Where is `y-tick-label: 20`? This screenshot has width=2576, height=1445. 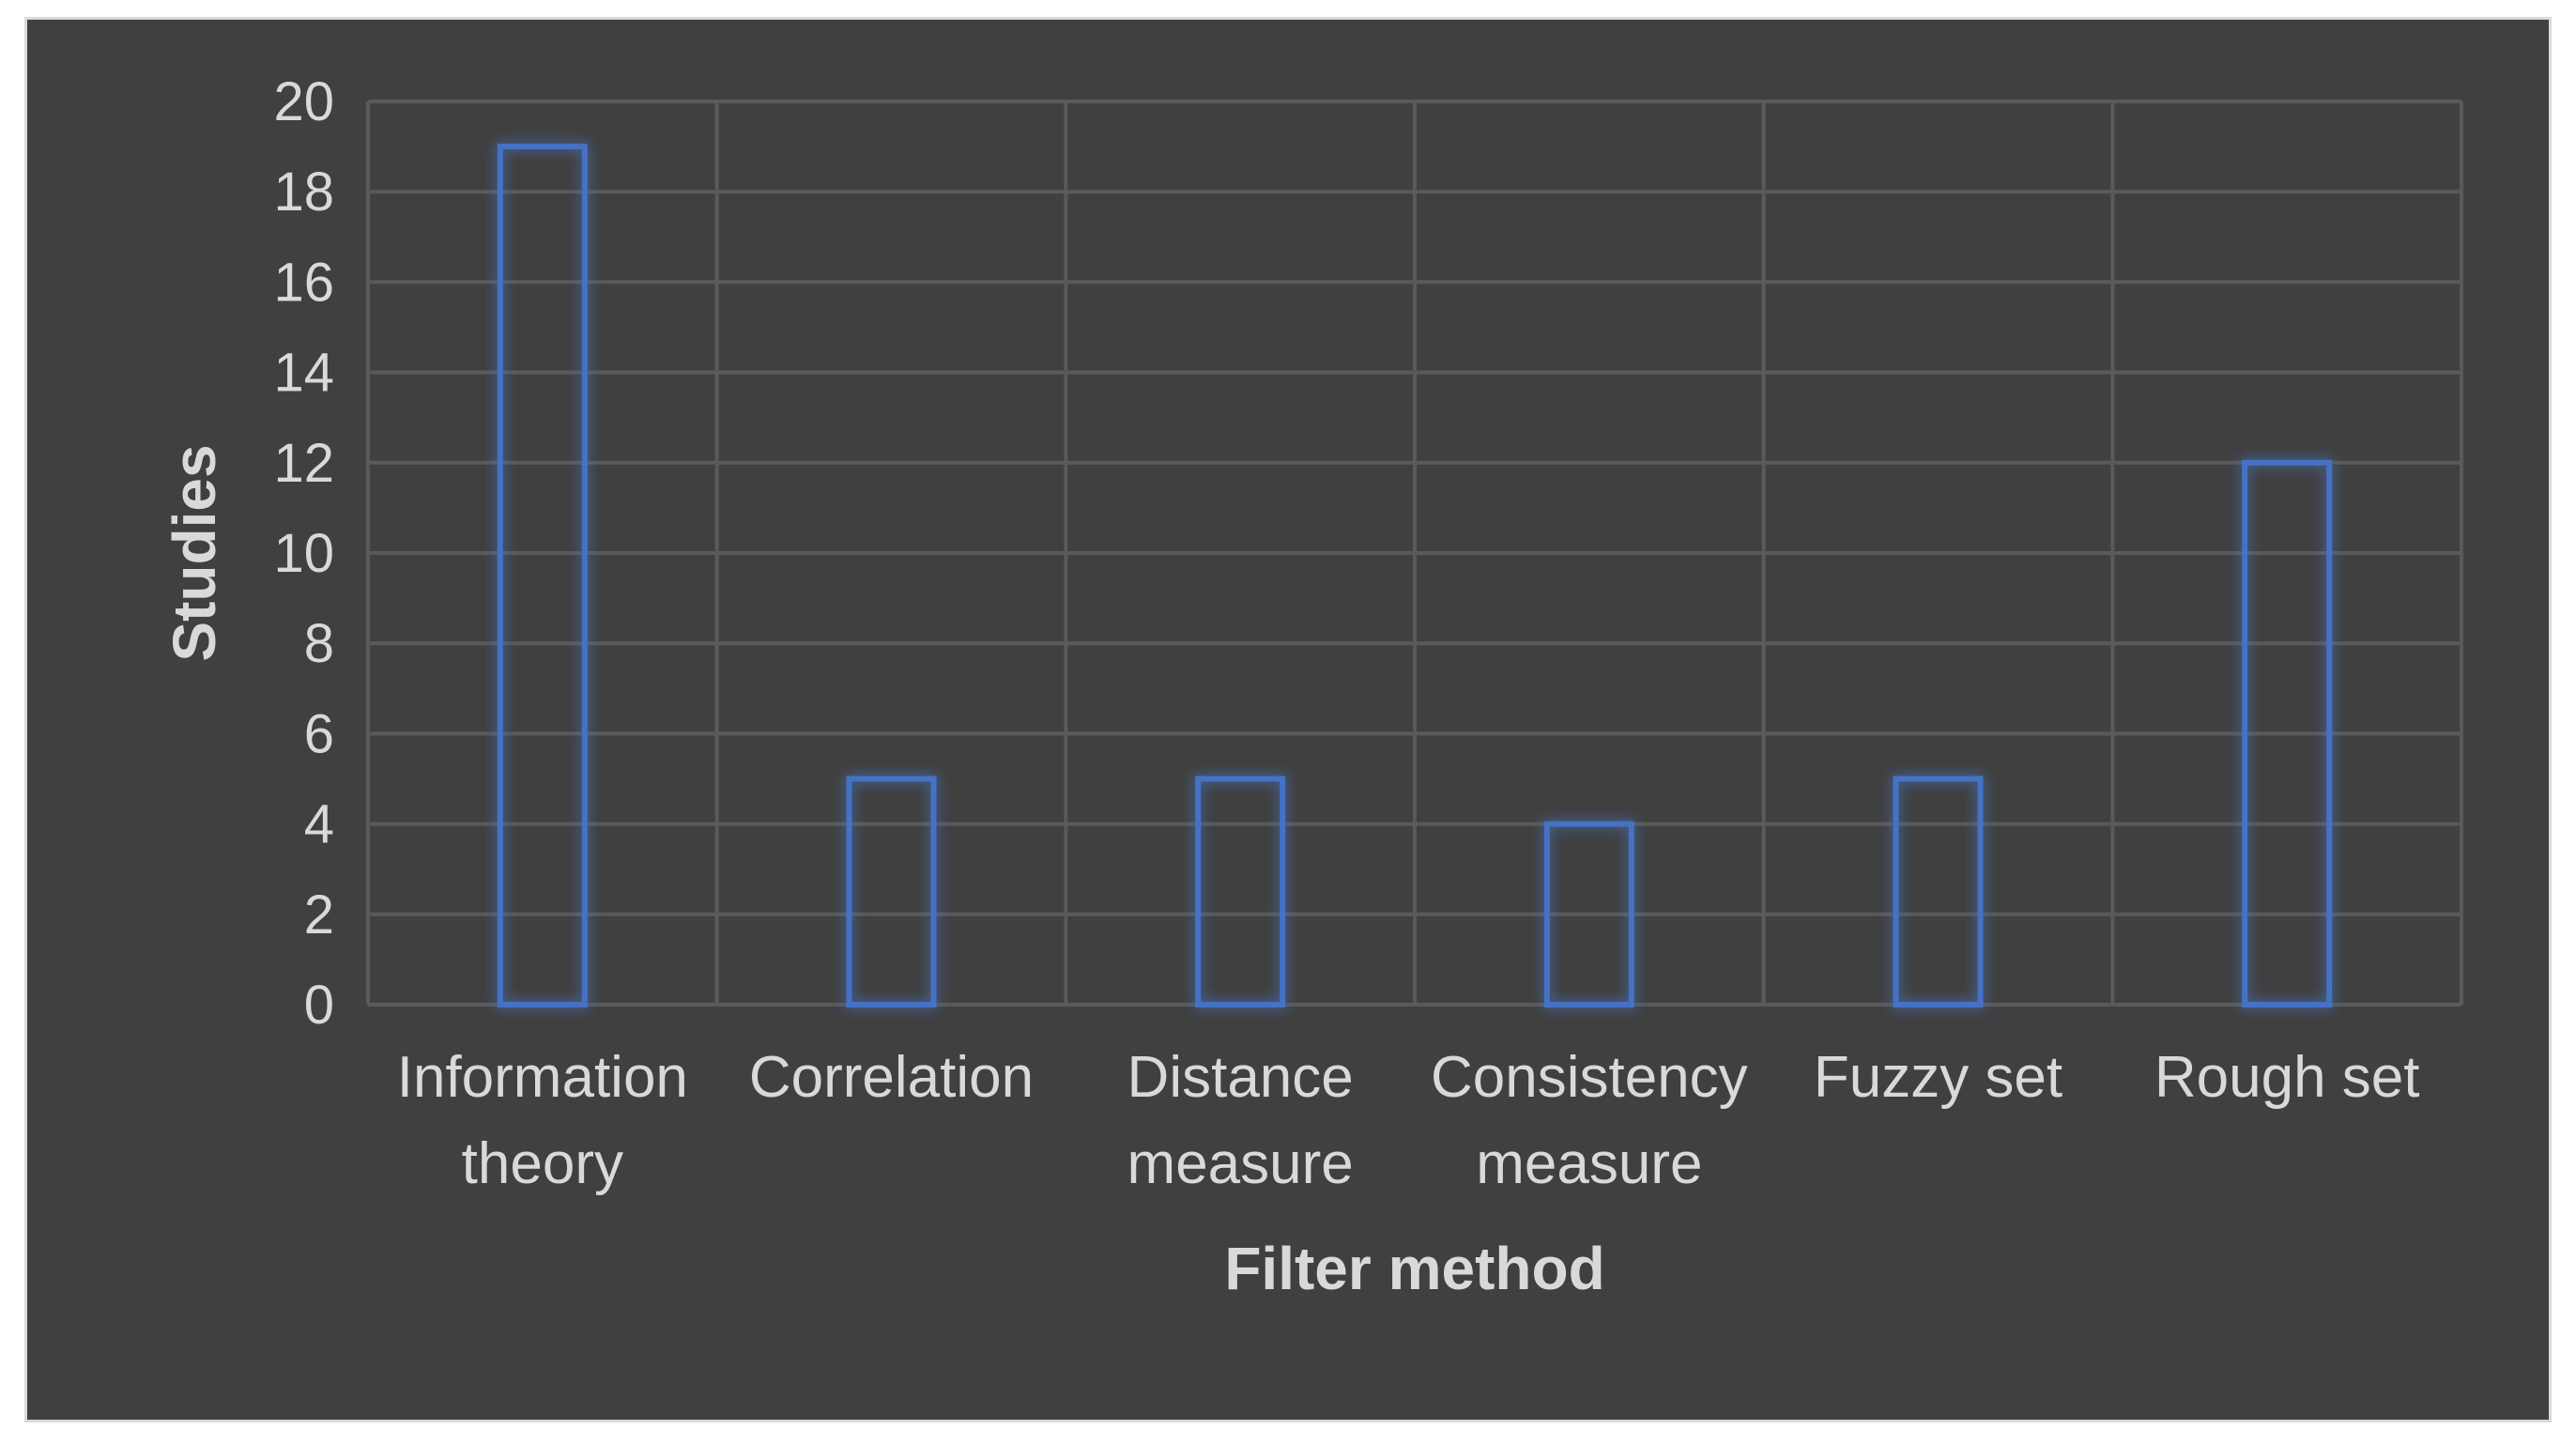 y-tick-label: 20 is located at coordinates (303, 102).